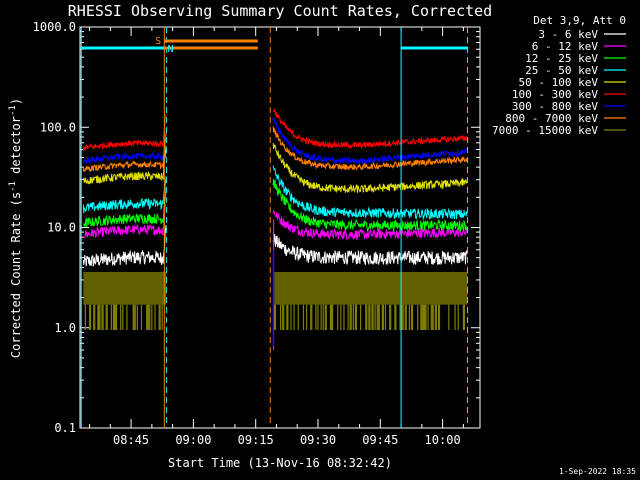 The width and height of the screenshot is (640, 480). I want to click on y-tick-label: 0.1, so click(65, 428).